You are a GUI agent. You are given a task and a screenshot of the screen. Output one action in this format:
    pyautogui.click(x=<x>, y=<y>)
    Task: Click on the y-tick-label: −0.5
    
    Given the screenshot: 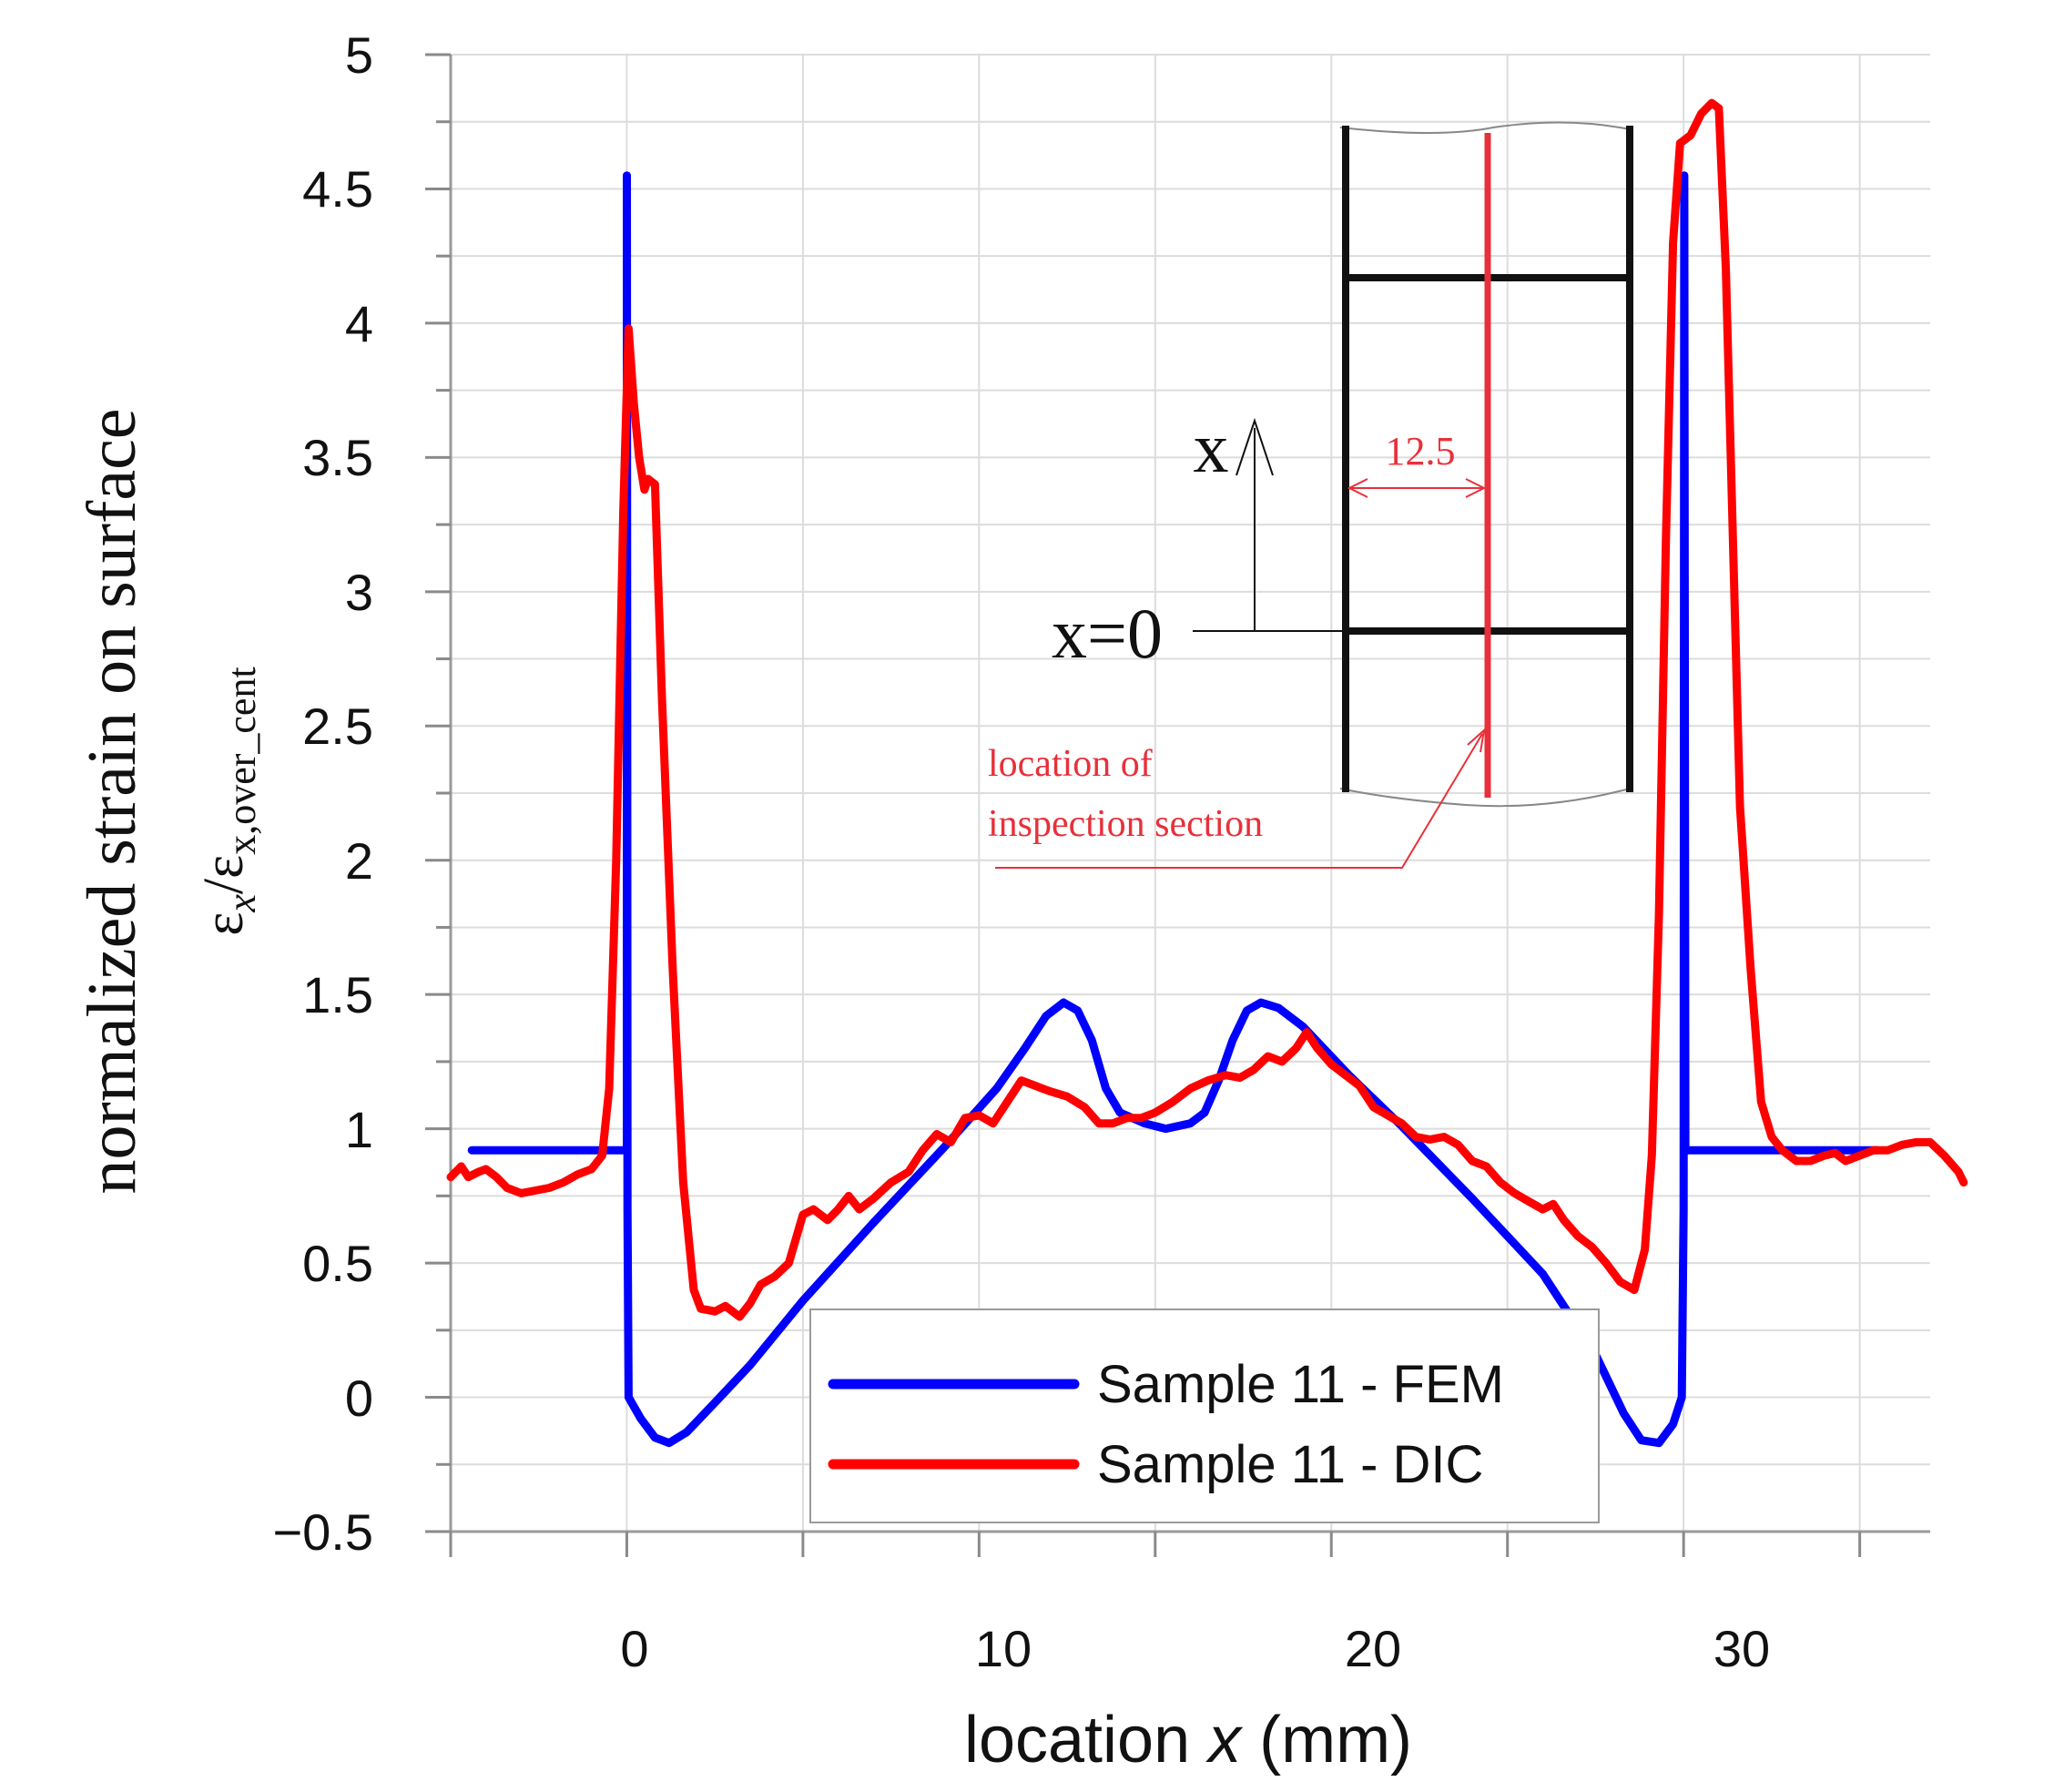 What is the action you would take?
    pyautogui.click(x=322, y=1532)
    